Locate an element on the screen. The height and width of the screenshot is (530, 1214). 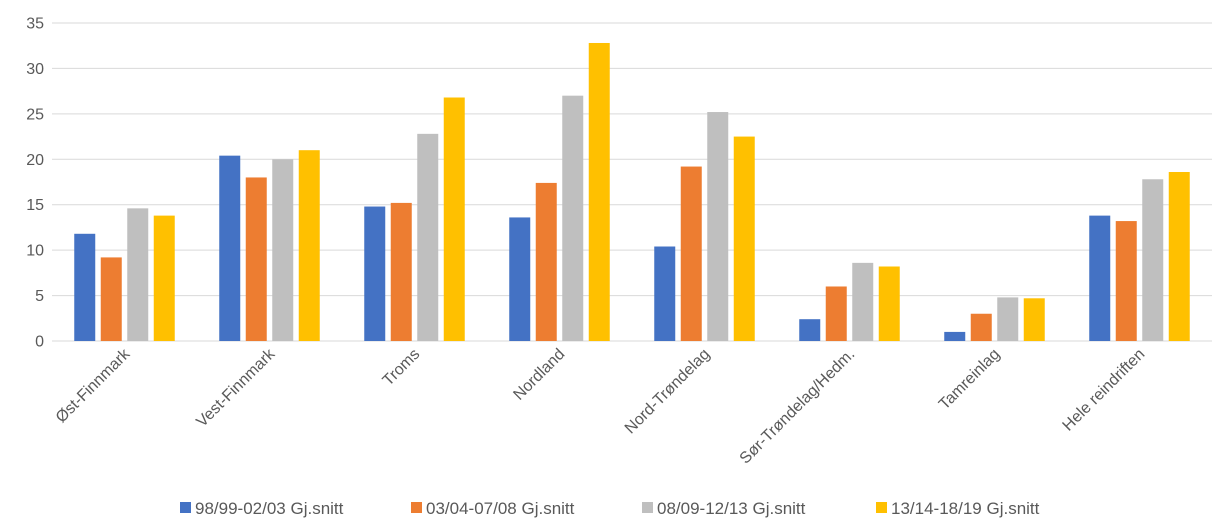
y-tick-label: 20 is located at coordinates (35, 160).